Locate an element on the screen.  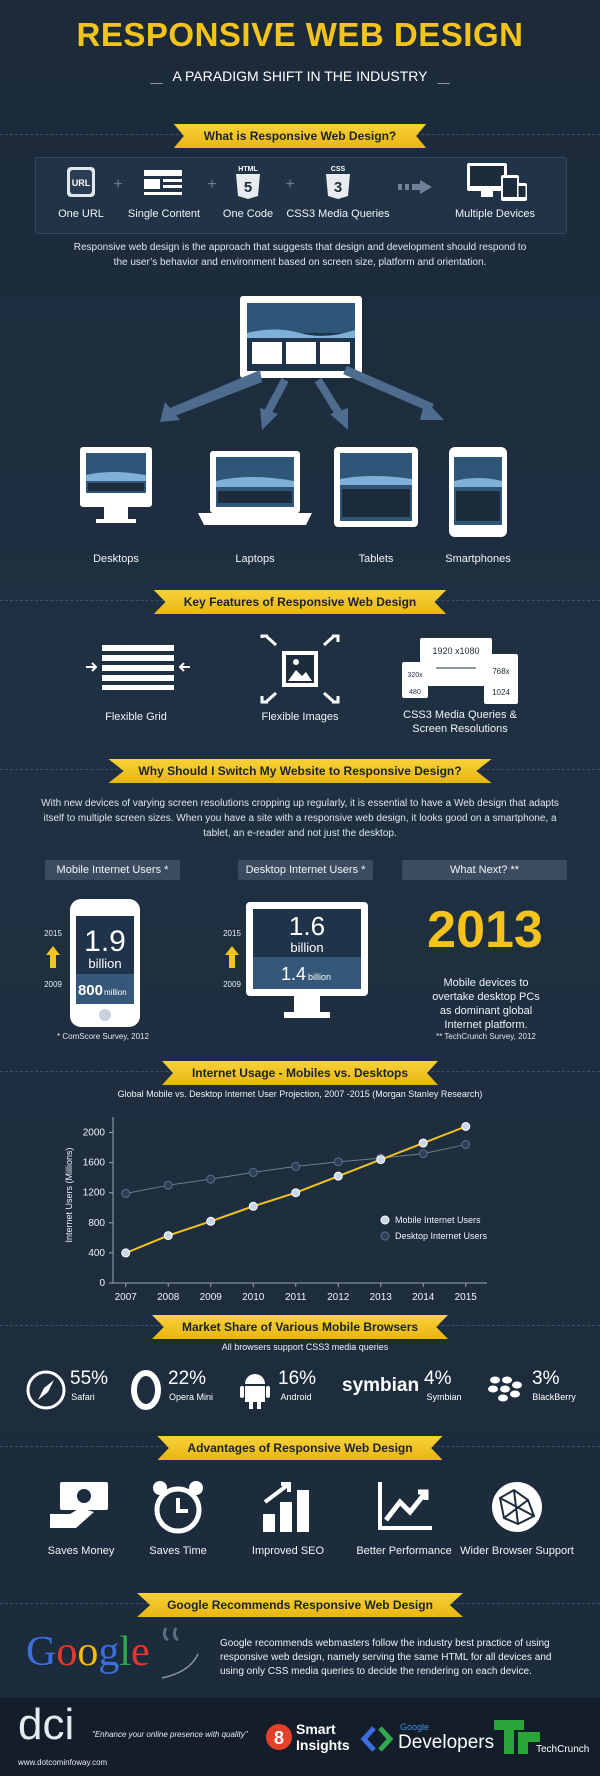
css3-icon: CSS 3 is located at coordinates (338, 182).